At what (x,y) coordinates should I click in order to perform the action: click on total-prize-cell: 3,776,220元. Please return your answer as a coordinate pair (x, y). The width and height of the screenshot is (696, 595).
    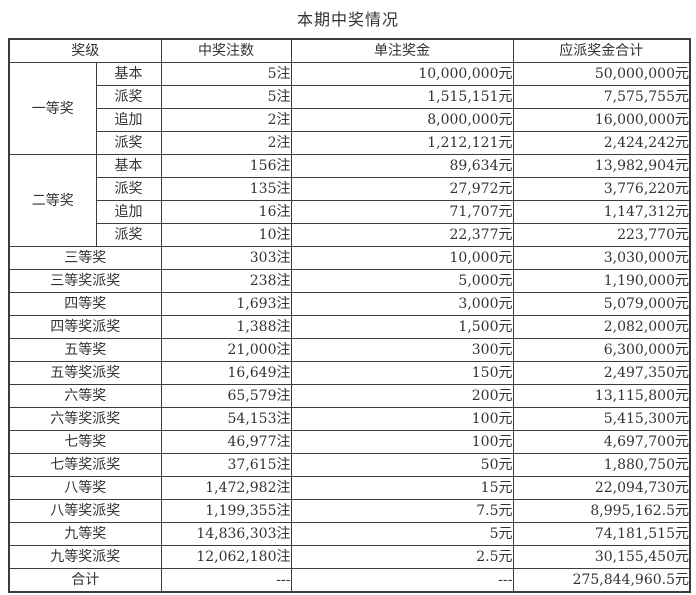
    Looking at the image, I should click on (601, 189).